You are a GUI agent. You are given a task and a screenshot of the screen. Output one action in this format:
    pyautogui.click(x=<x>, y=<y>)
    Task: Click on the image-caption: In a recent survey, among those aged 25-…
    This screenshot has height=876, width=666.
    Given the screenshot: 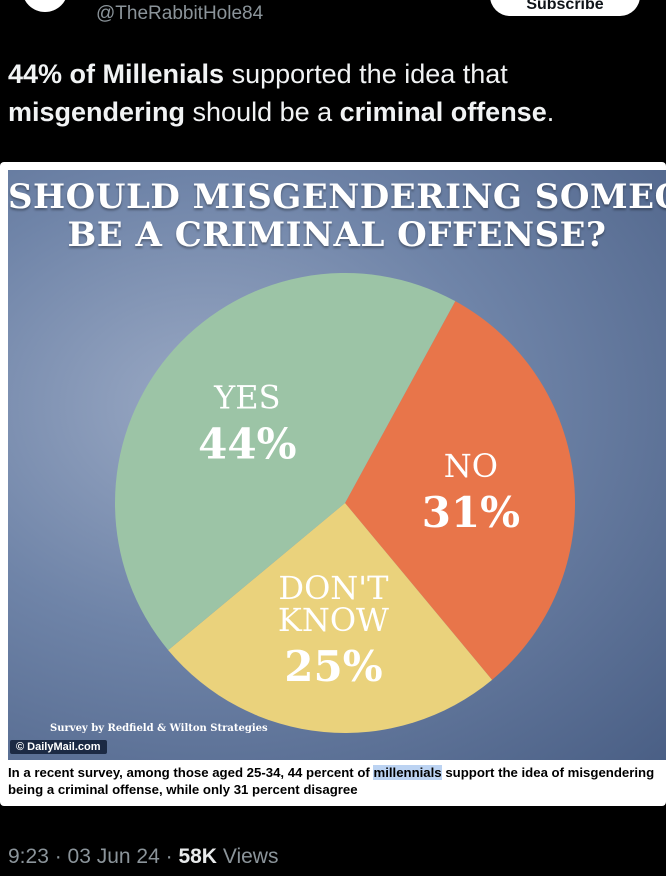 What is the action you would take?
    pyautogui.click(x=333, y=781)
    